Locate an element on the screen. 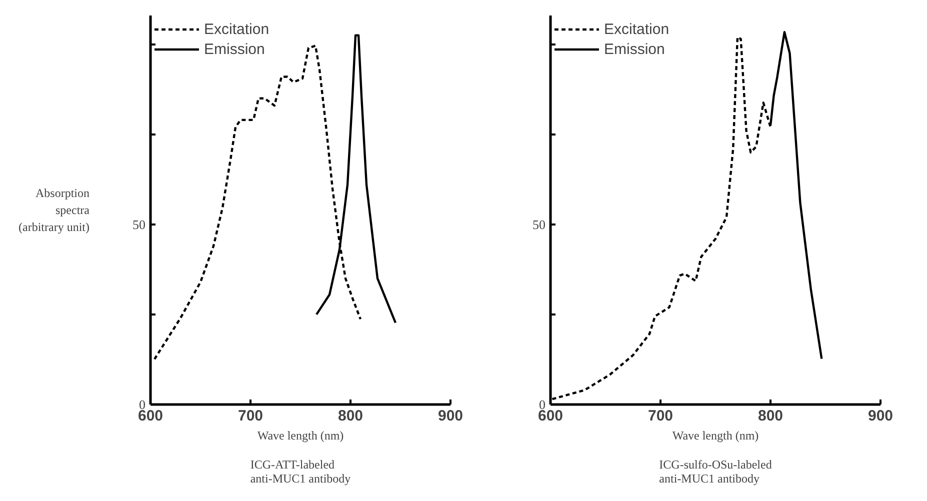 This screenshot has height=501, width=927. y-axis-title: Absorption spectra (arbitrary unit) is located at coordinates (54, 210).